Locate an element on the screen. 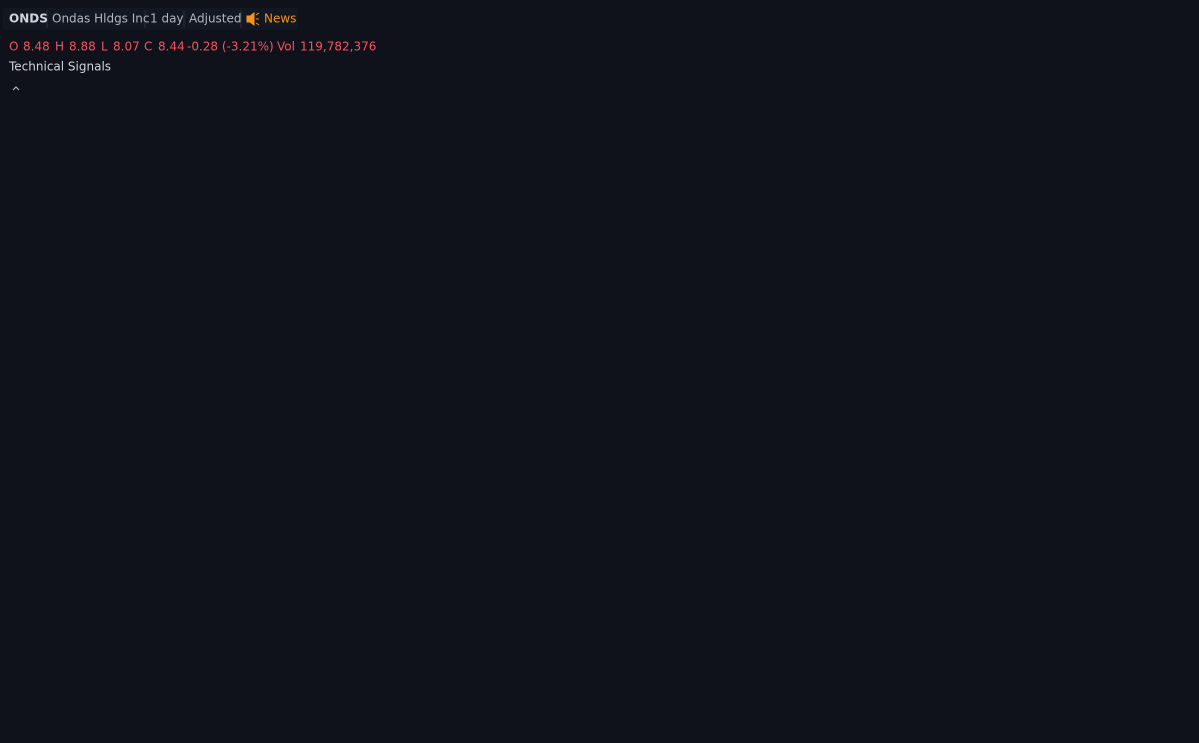 The height and width of the screenshot is (743, 1199). technical-signals: Technical Signals is located at coordinates (59, 67).